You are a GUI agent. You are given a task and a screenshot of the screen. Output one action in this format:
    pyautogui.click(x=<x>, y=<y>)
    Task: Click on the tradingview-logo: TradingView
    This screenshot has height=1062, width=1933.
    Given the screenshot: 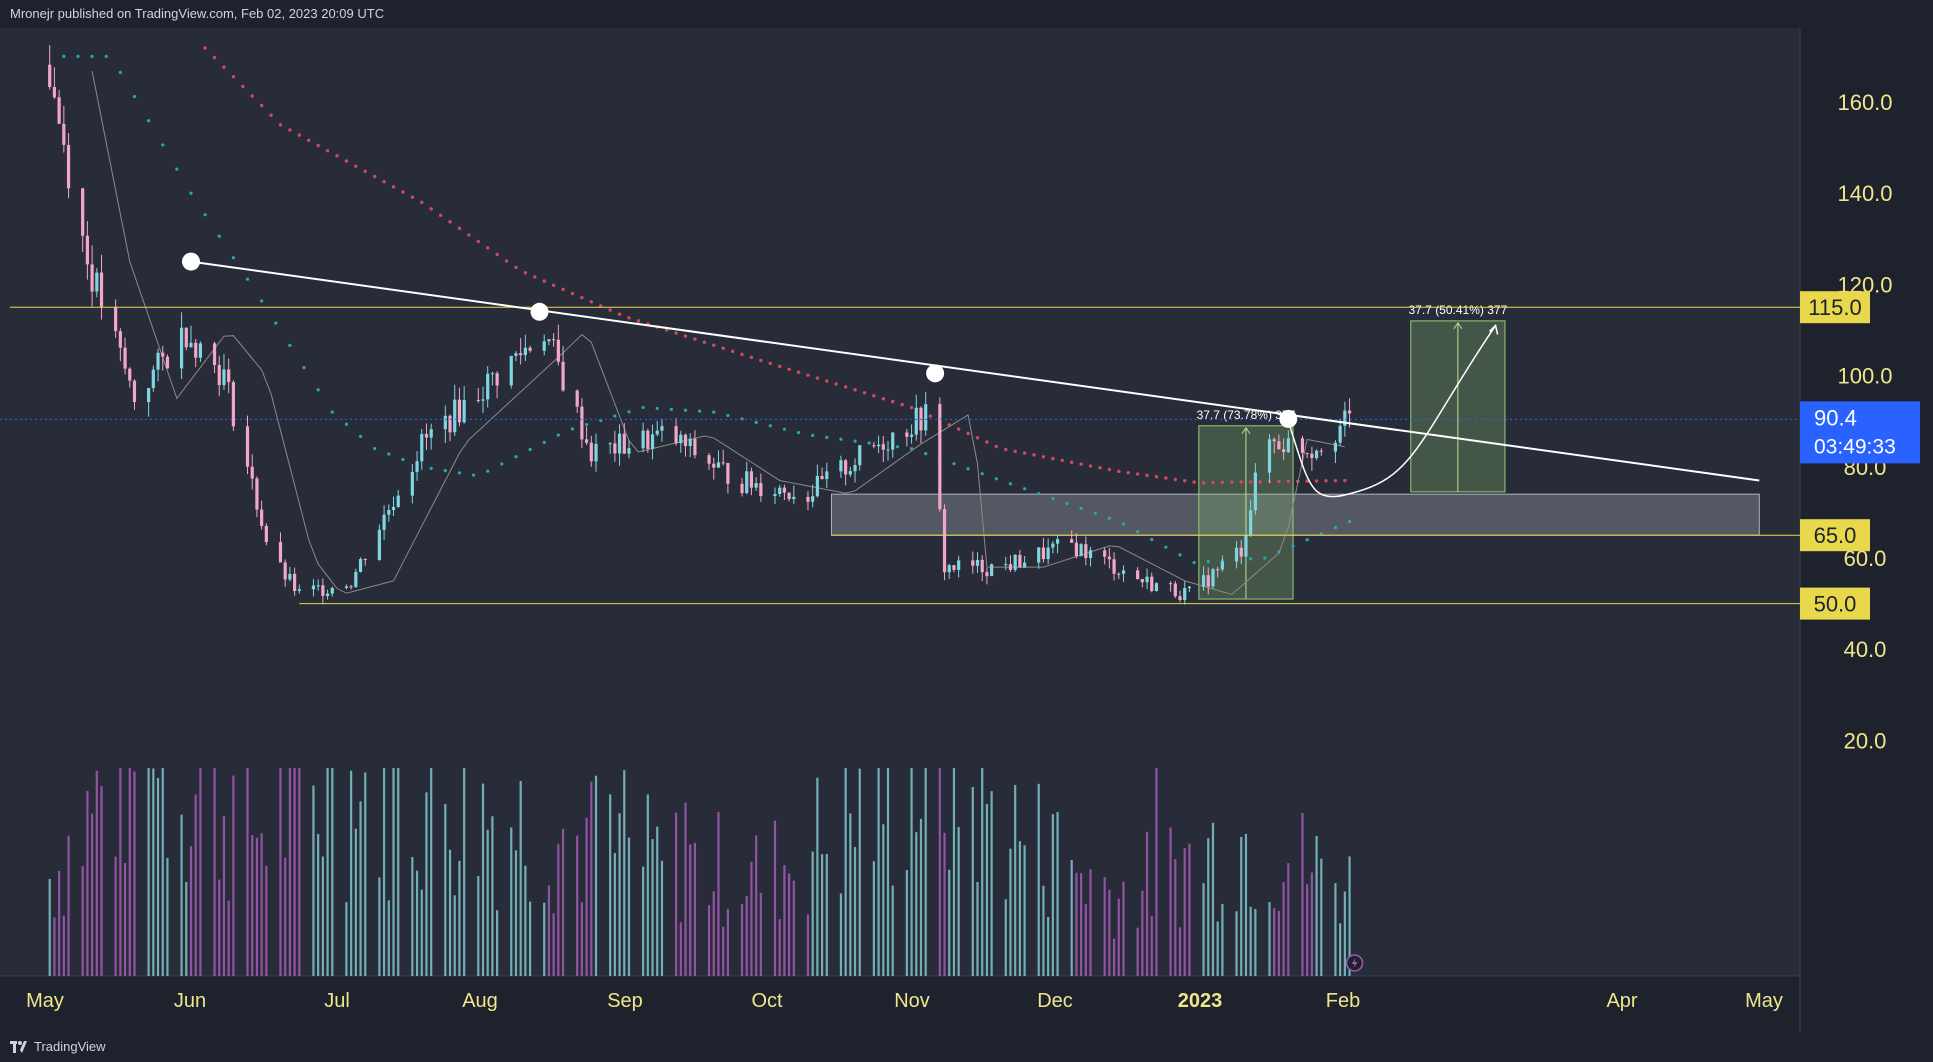 What is the action you would take?
    pyautogui.click(x=58, y=1047)
    